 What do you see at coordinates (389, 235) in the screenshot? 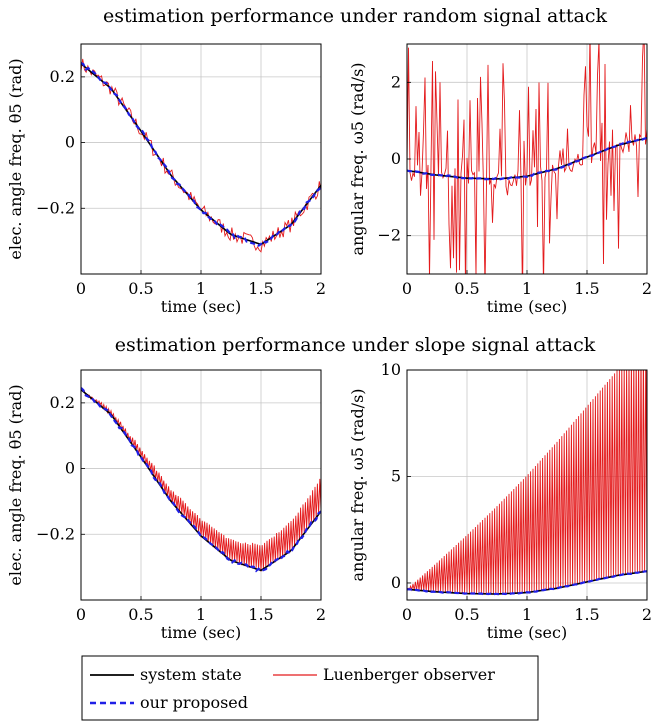
I see `y-tick-label: −2` at bounding box center [389, 235].